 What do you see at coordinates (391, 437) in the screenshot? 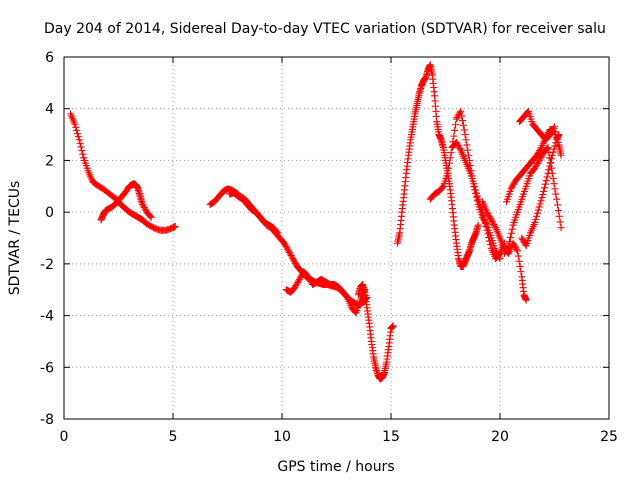
I see `x-tick-label: 15` at bounding box center [391, 437].